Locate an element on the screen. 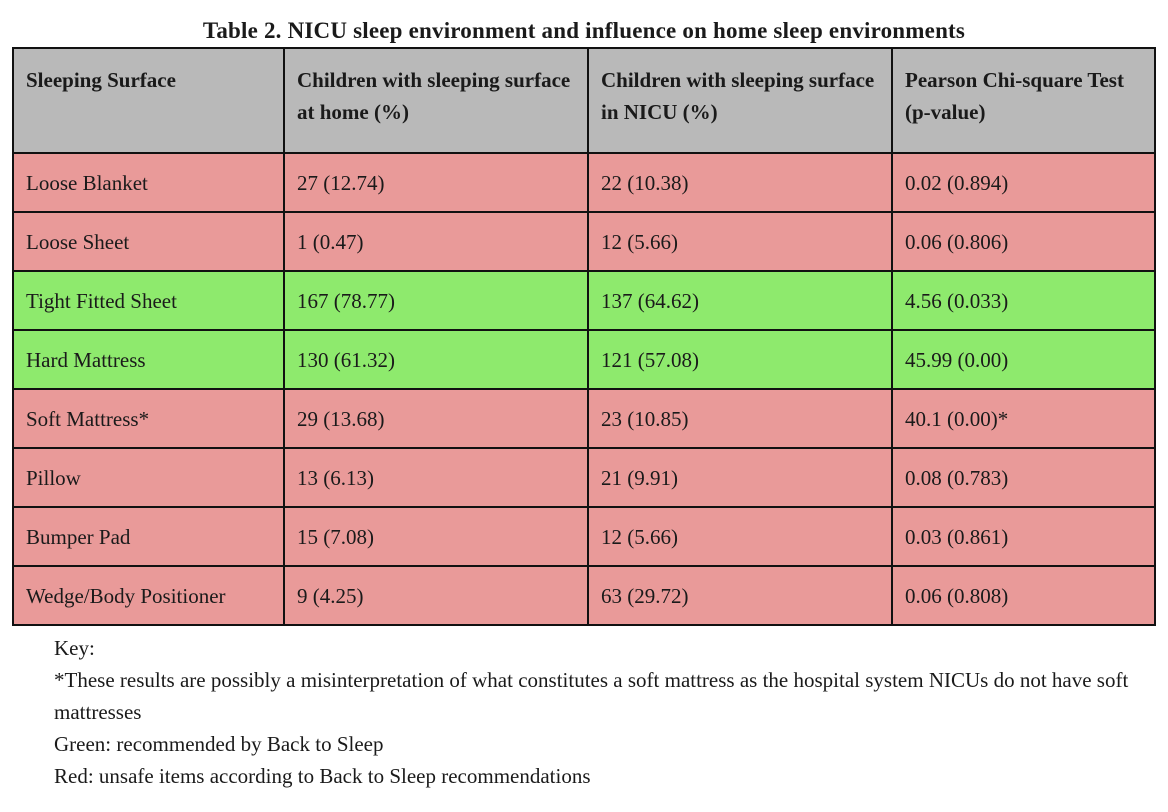  cell-home: 29 (13.68) is located at coordinates (436, 418).